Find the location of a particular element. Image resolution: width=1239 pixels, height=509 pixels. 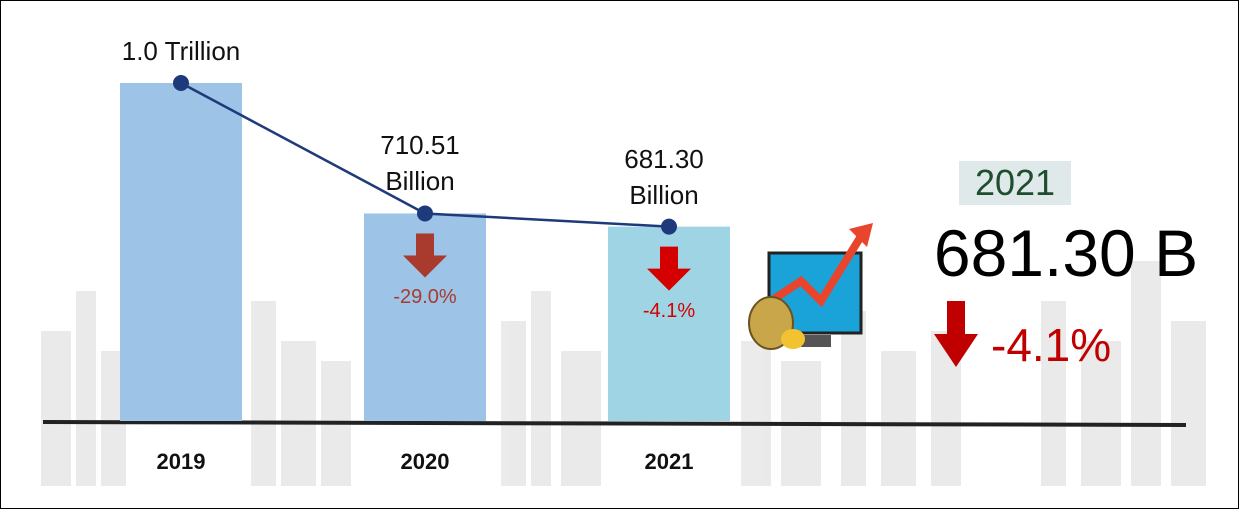

change-label: -4.1% is located at coordinates (669, 310).